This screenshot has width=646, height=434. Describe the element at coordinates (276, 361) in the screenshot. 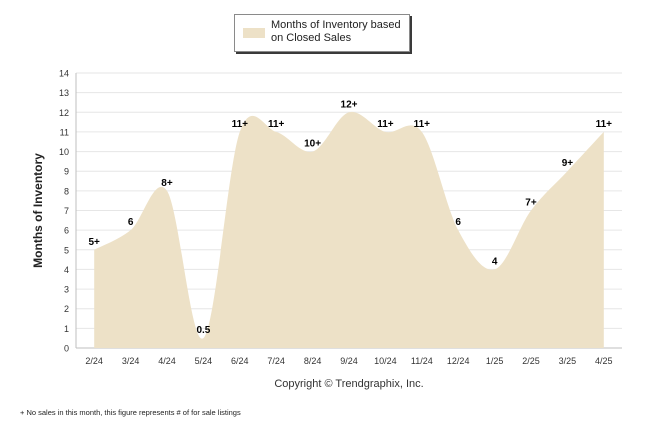

I see `x-tick-label: 7/24` at that location.